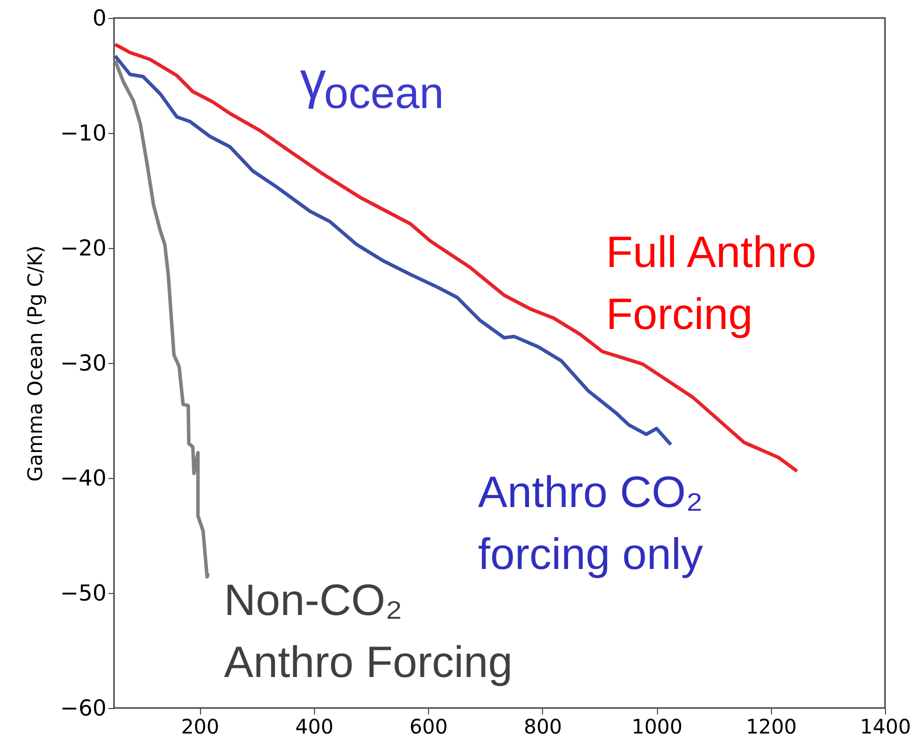 This screenshot has width=918, height=744. I want to click on y-tick-label: −30, so click(83, 364).